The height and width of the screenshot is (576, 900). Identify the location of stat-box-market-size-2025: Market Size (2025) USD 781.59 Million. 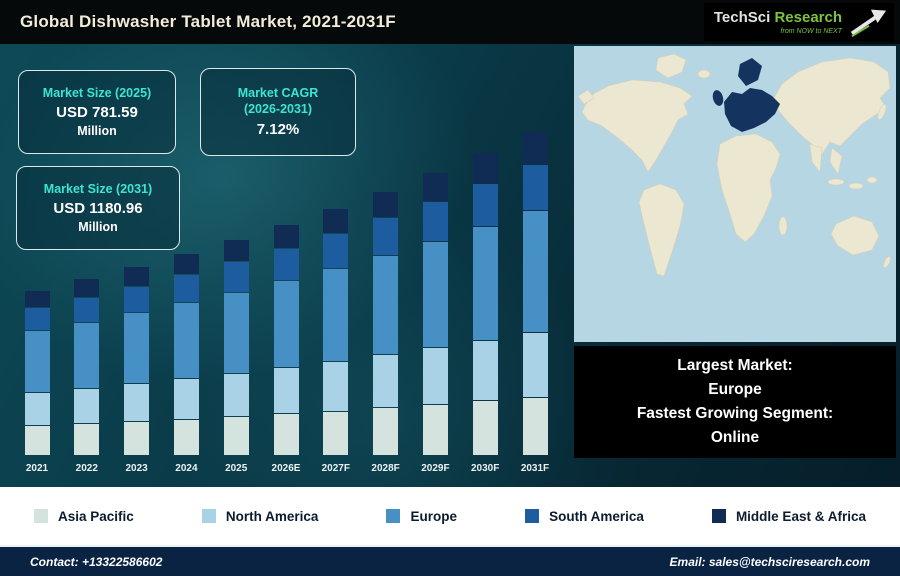
(97, 112).